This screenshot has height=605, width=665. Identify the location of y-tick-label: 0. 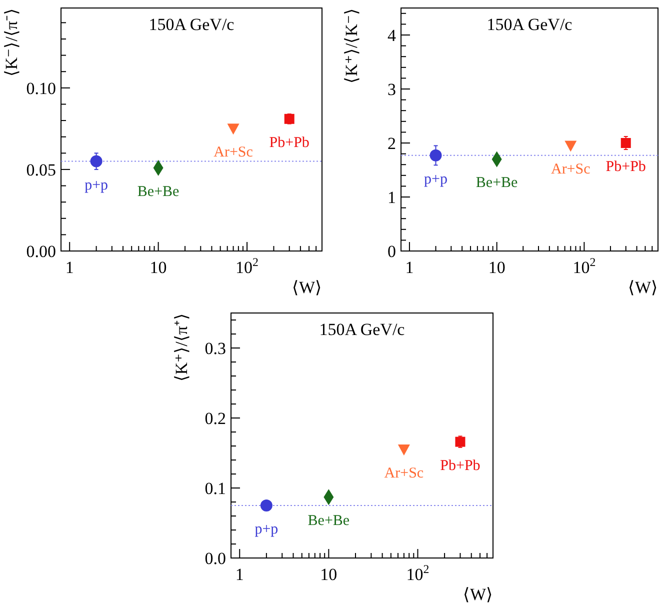
(392, 251).